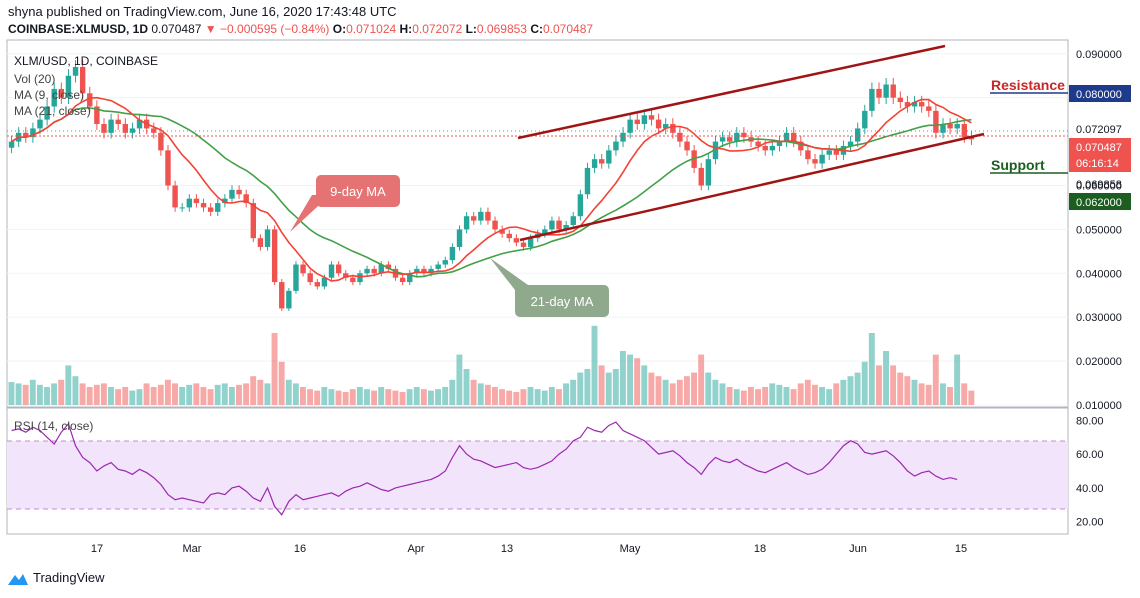 The width and height of the screenshot is (1140, 598). I want to click on down-arrow-icon: ▼, so click(210, 29).